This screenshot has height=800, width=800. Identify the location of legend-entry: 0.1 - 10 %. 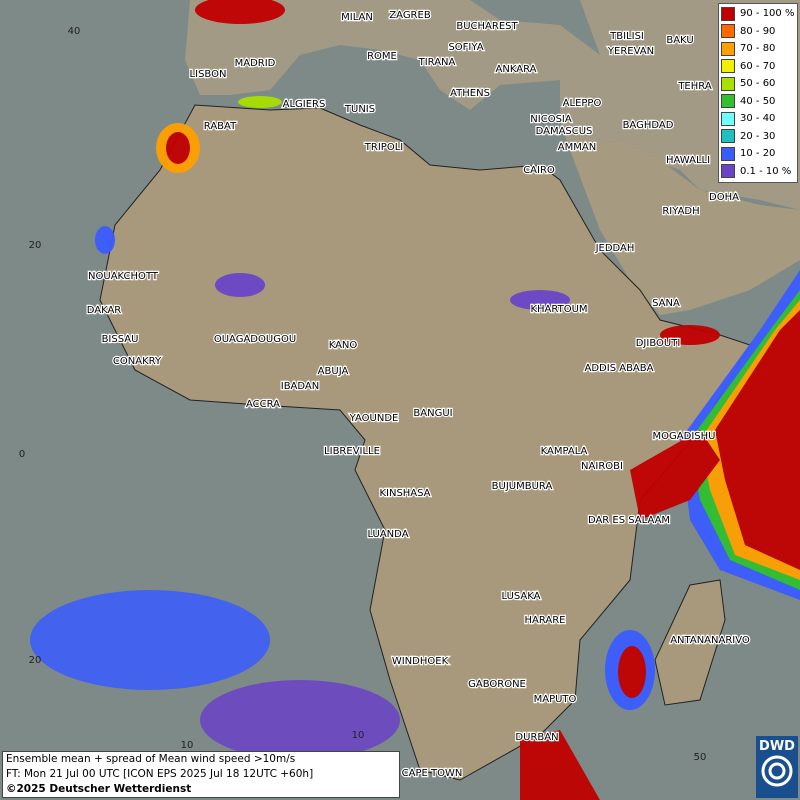
(758, 172).